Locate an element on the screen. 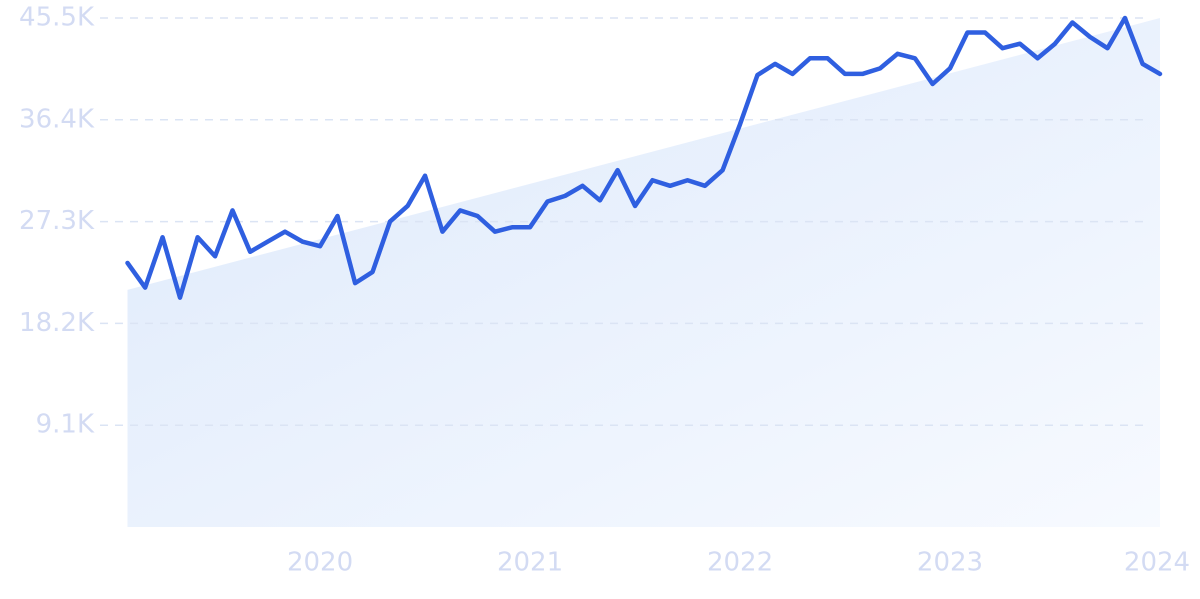 This screenshot has width=1200, height=599. y-tick-label: 27.3K is located at coordinates (57, 221).